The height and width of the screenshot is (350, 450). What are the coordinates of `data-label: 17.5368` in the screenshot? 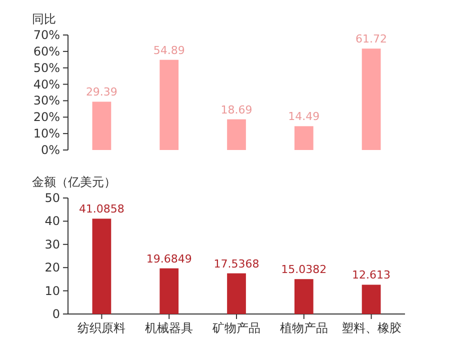 It's located at (237, 263).